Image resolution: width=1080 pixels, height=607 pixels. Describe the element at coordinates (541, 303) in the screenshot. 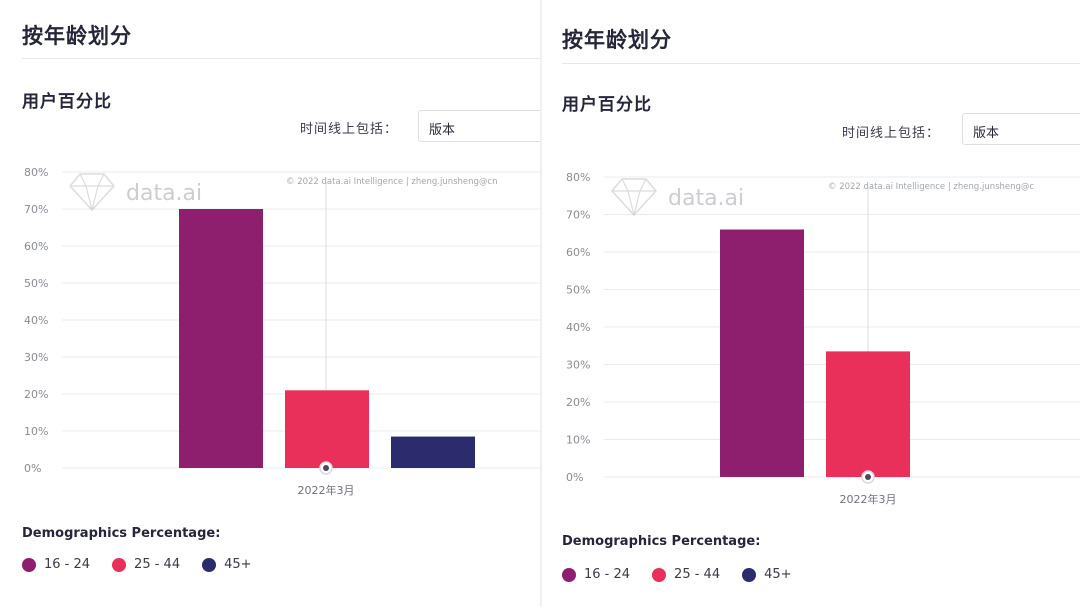

I see `panel-divider` at that location.